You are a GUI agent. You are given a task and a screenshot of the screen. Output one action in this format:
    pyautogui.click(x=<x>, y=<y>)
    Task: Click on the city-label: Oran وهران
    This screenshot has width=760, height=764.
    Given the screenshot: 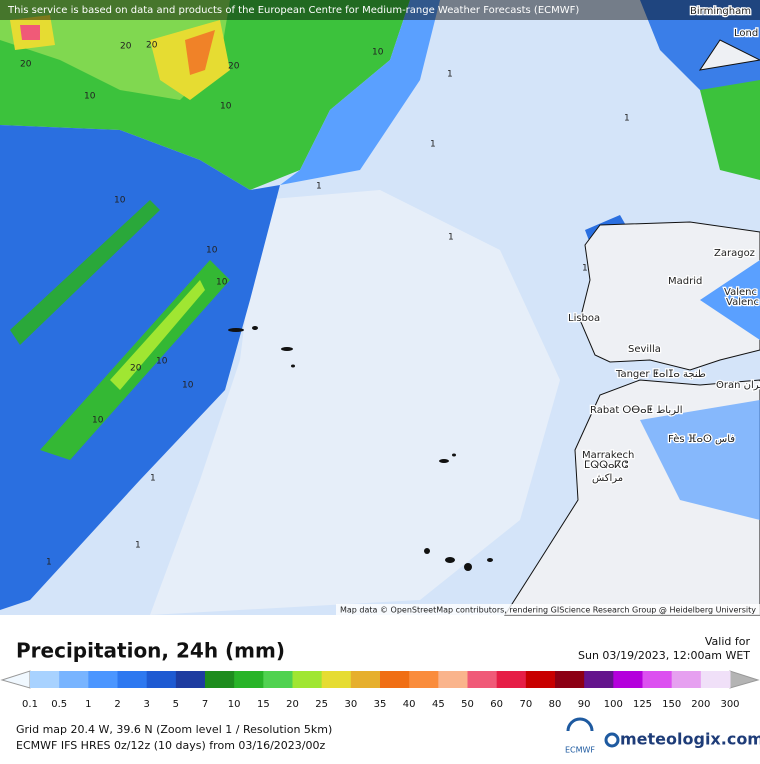 What is the action you would take?
    pyautogui.click(x=738, y=385)
    